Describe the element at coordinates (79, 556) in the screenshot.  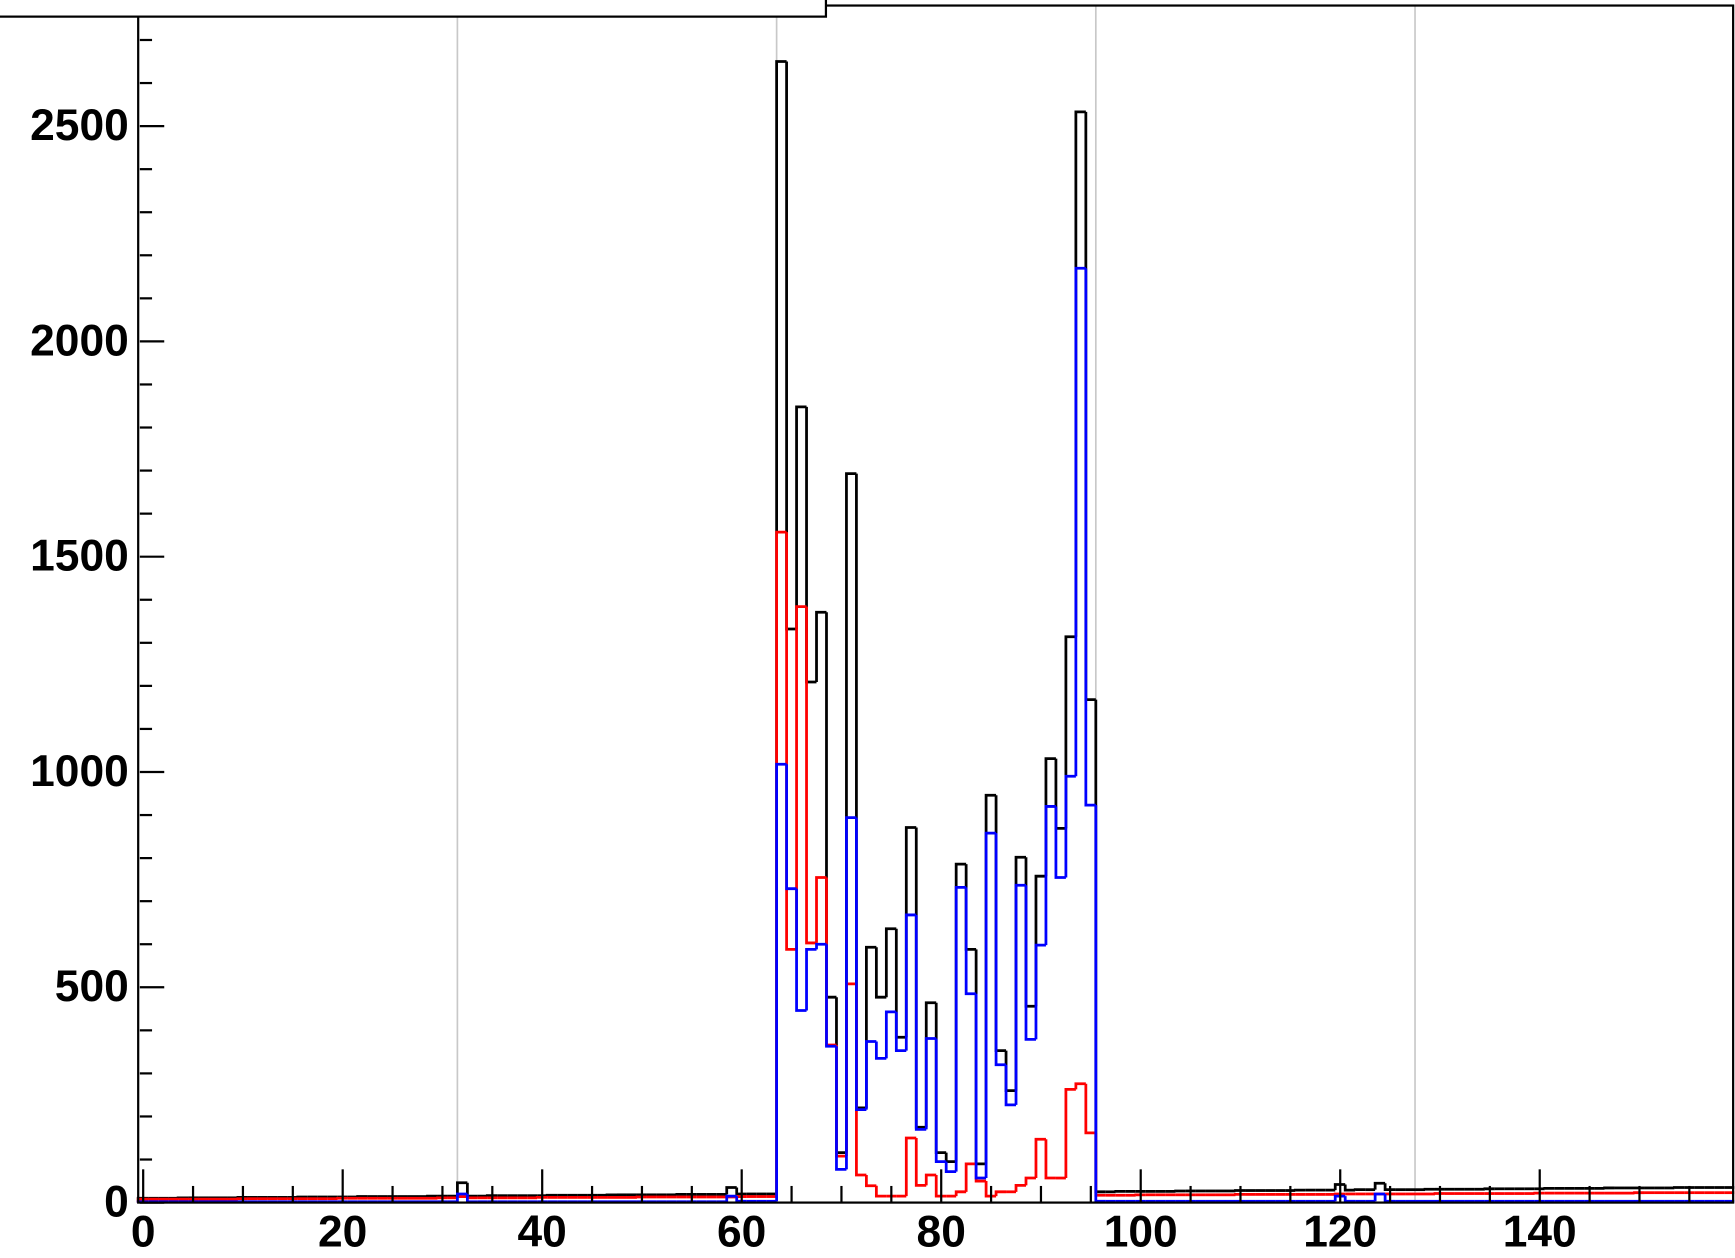
I see `y-tick-label: 1500` at that location.